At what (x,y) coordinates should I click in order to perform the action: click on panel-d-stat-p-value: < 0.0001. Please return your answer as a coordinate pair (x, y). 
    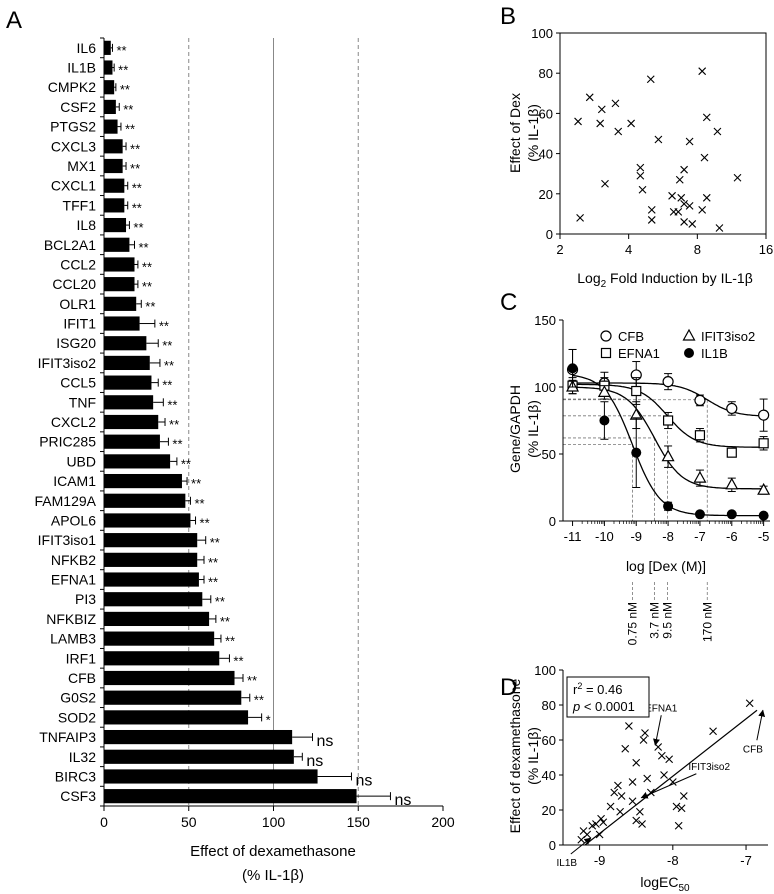
    Looking at the image, I should click on (607, 706).